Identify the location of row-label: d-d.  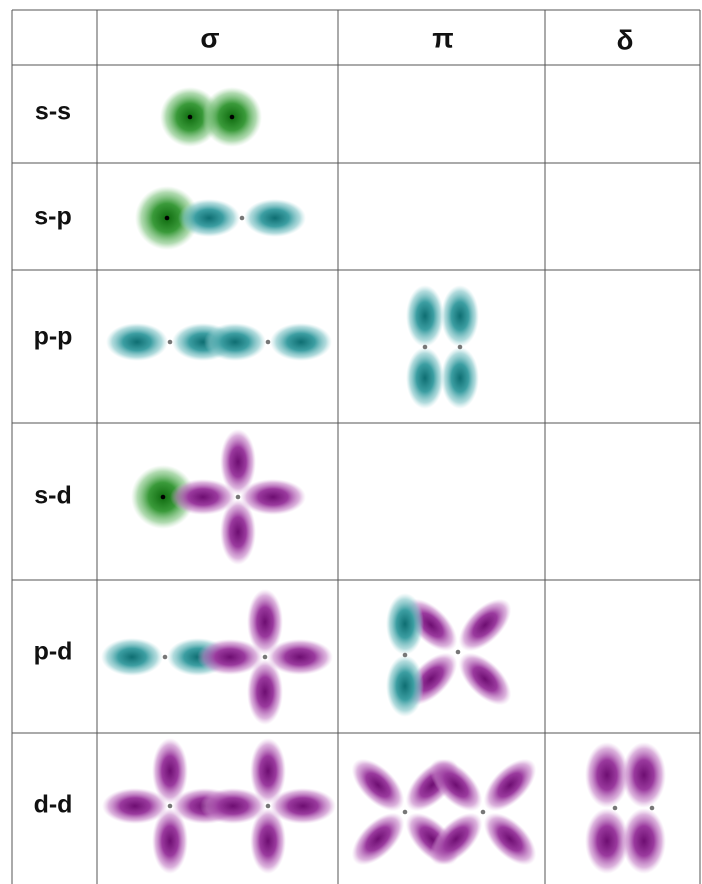
(53, 805).